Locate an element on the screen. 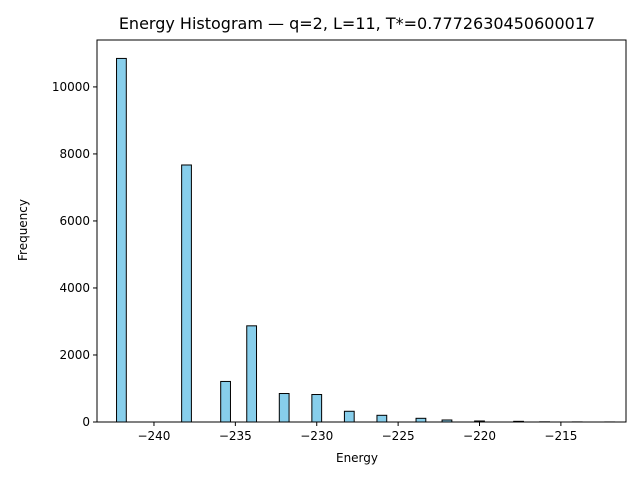  x-axis: −240 −235 −230 −225 −220 −215 is located at coordinates (357, 432).